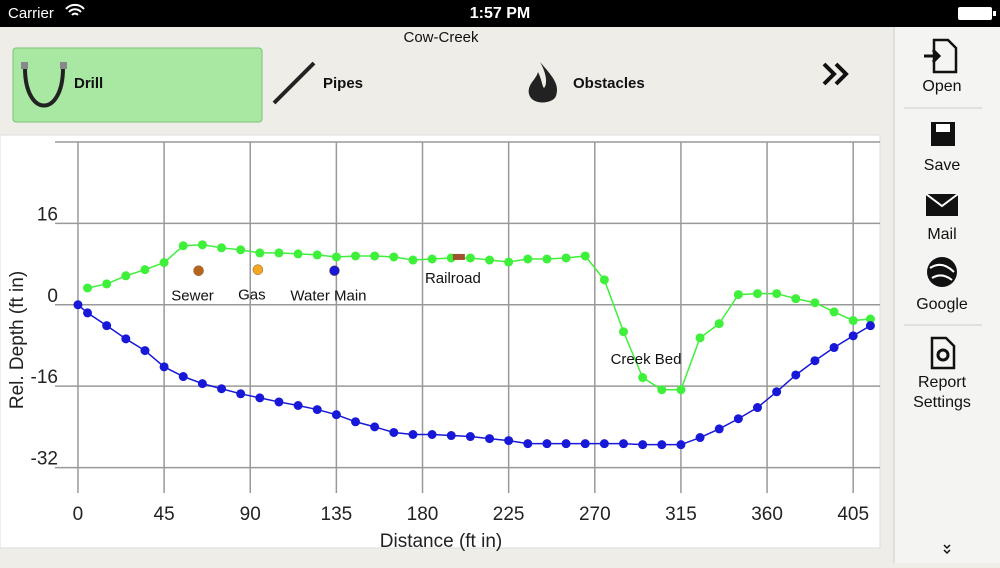 This screenshot has height=568, width=1000. I want to click on scroll-chevron, so click(947, 549).